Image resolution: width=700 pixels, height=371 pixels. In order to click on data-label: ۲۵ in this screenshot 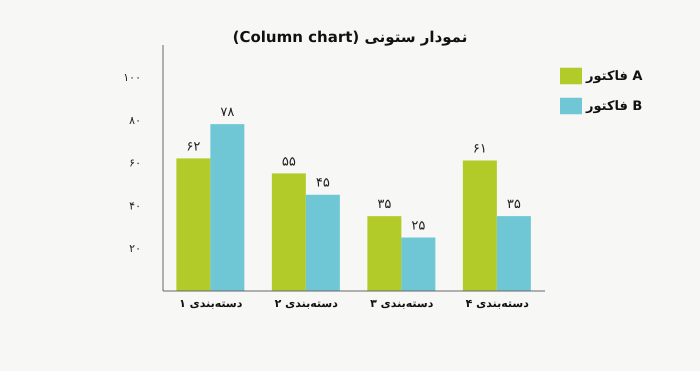, I will do `click(418, 226)`.